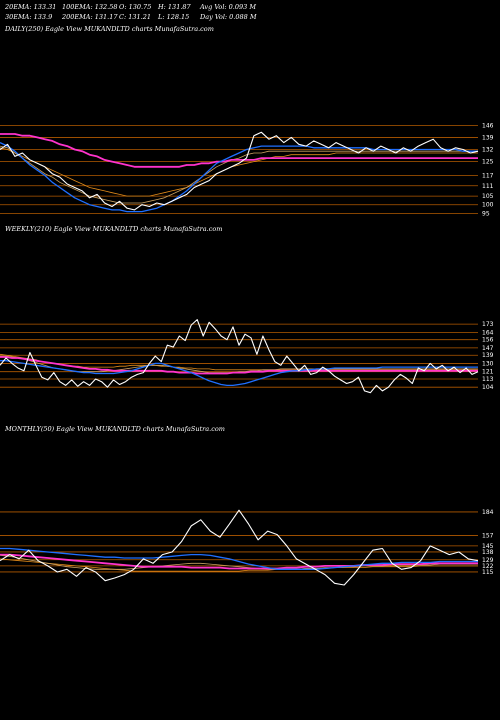 Image resolution: width=500 pixels, height=720 pixels. I want to click on high-label: H: 131.87, so click(174, 7).